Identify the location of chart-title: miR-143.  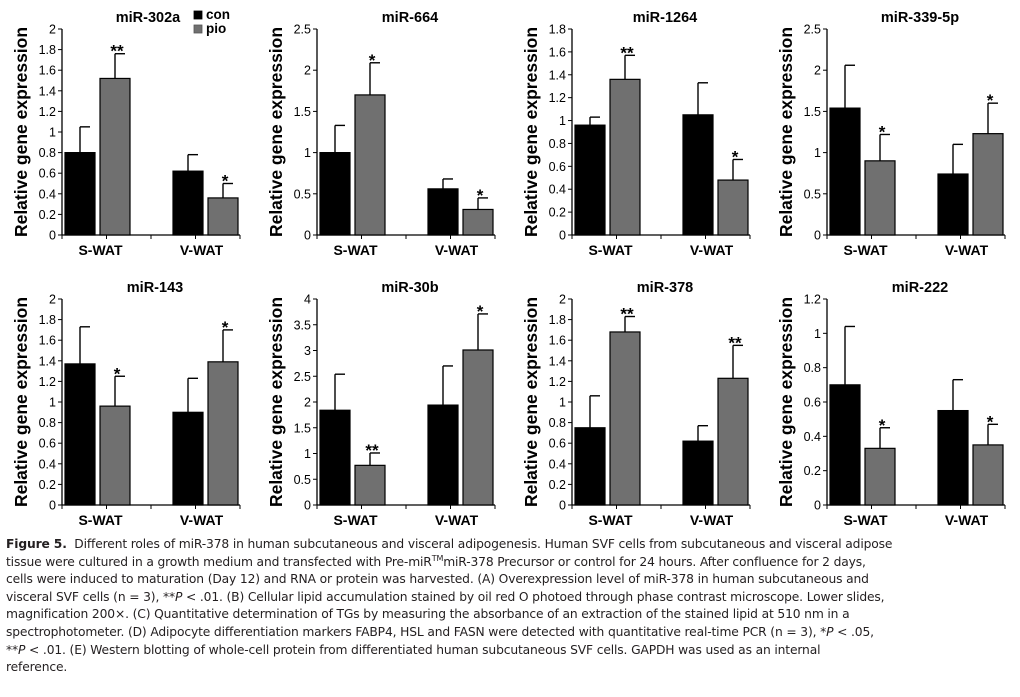
(155, 288).